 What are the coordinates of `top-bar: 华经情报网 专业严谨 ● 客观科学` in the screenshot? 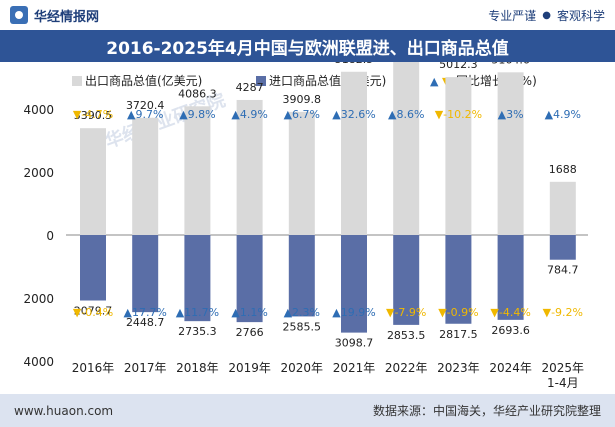 It's located at (307, 15).